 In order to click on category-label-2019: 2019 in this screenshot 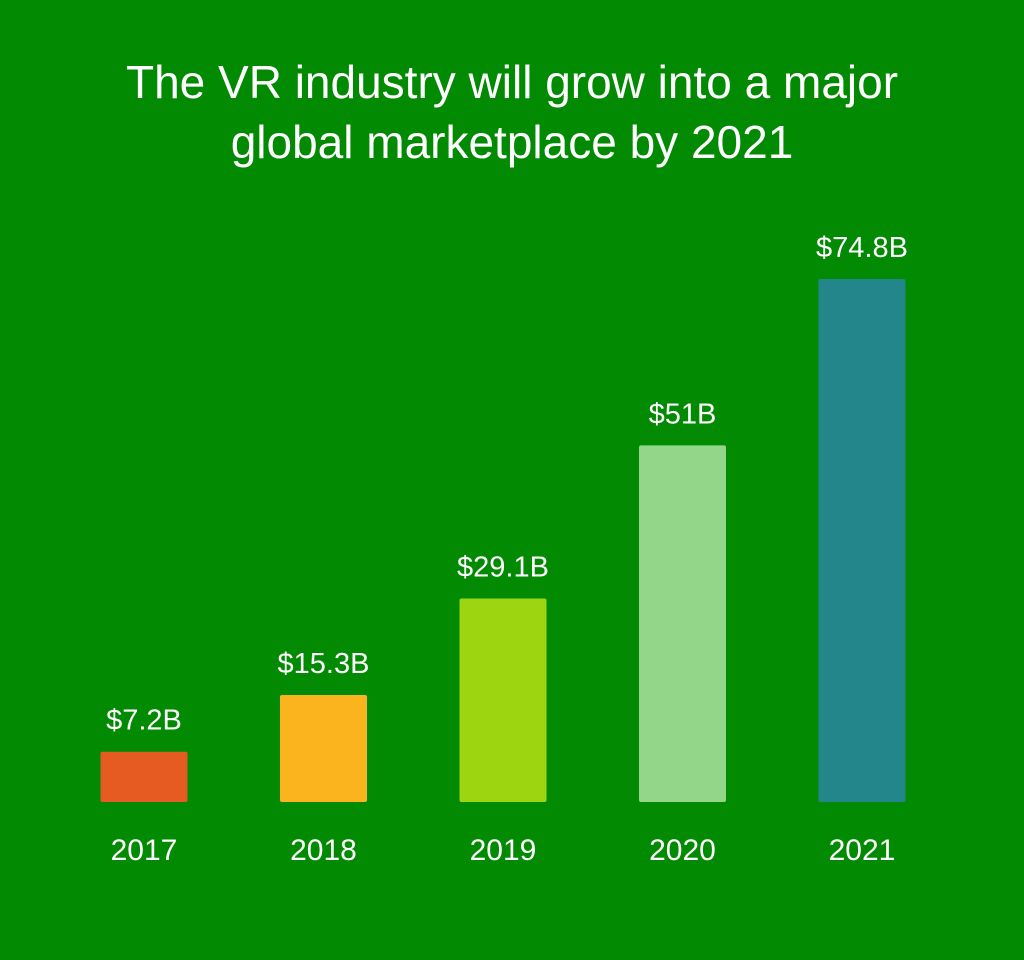, I will do `click(503, 850)`.